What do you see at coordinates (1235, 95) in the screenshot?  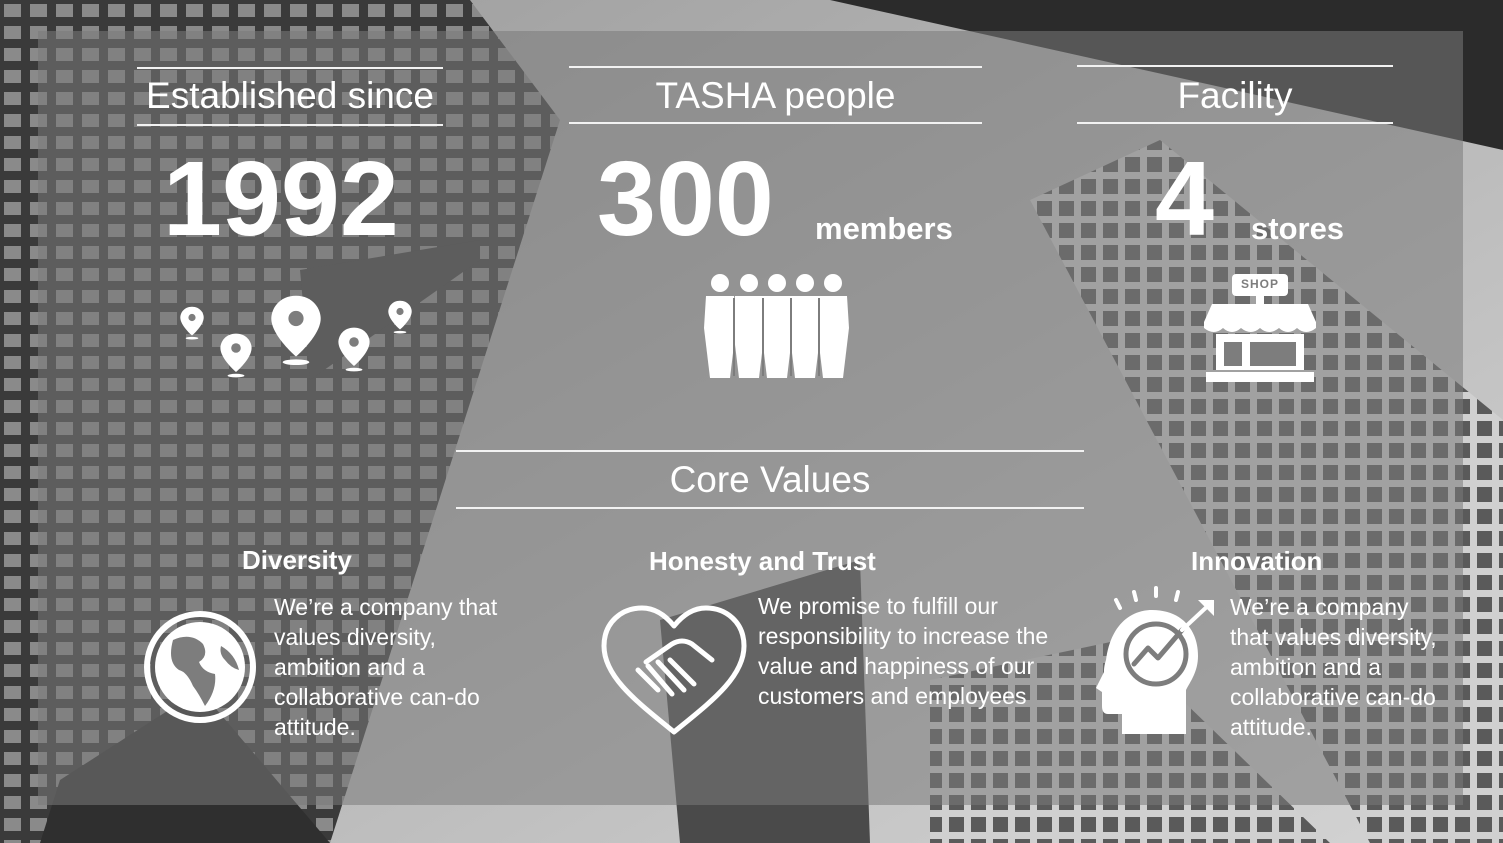 I see `stat-heading: Facility` at bounding box center [1235, 95].